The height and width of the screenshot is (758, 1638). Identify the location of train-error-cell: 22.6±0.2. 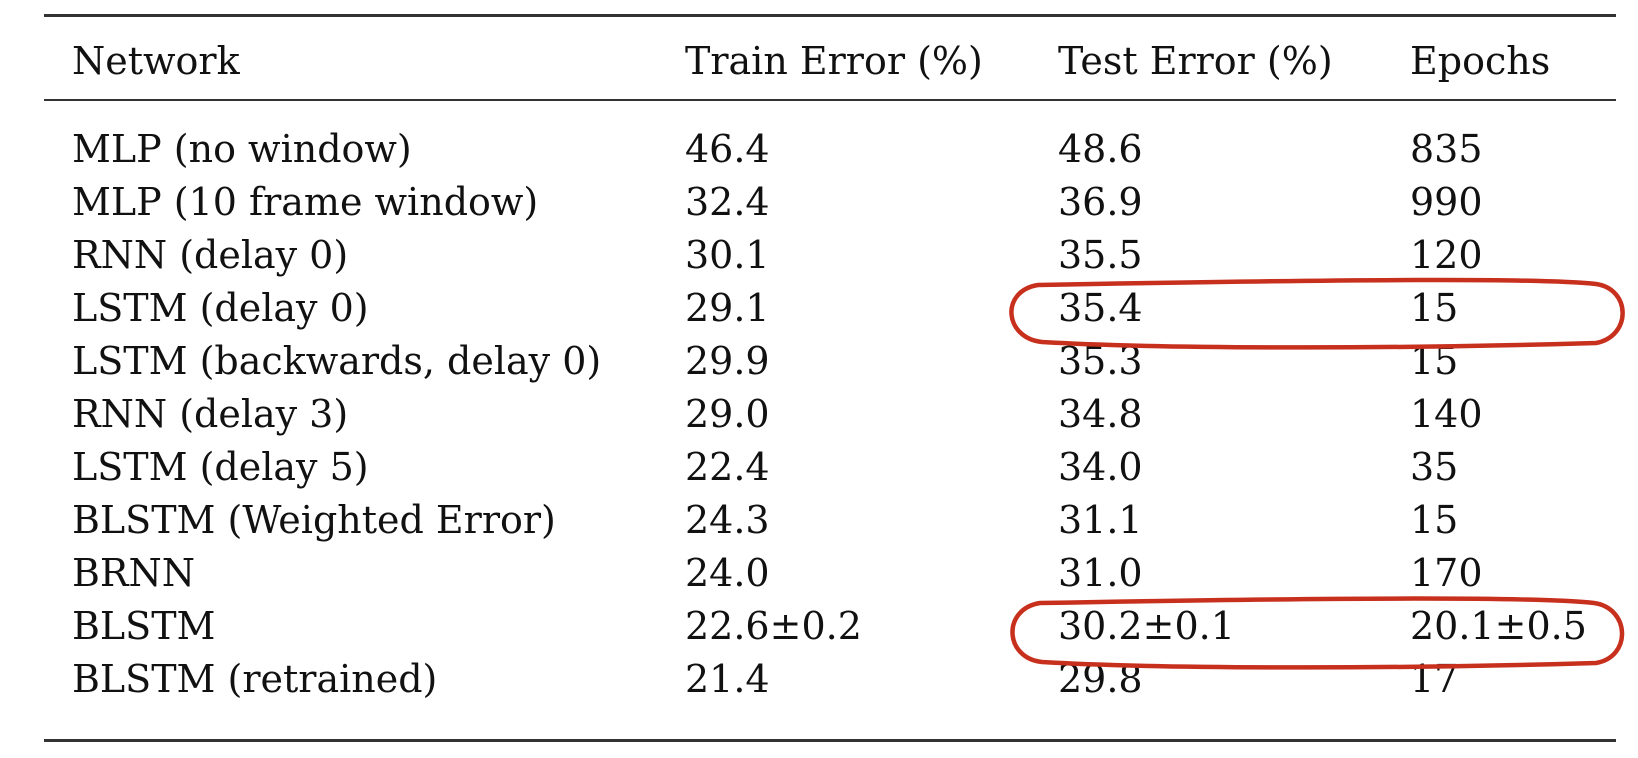
(773, 626).